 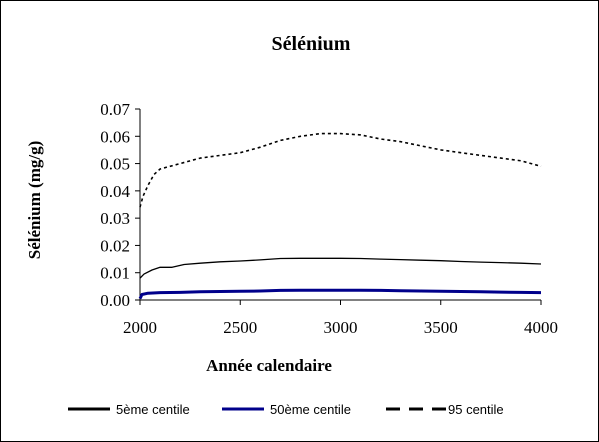 What do you see at coordinates (34, 200) in the screenshot?
I see `y-axis-label: Sélénium (mg/g)` at bounding box center [34, 200].